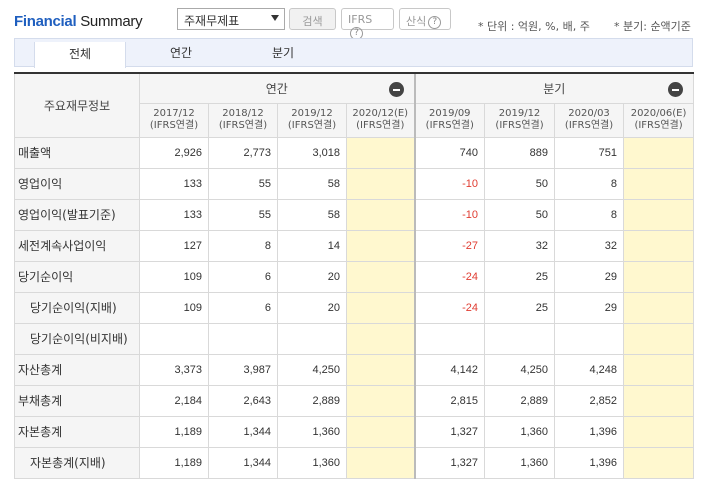  I want to click on table-row: 자산총계 3,373 3,987 4,250 4,142 4,250 4,248, so click(354, 369).